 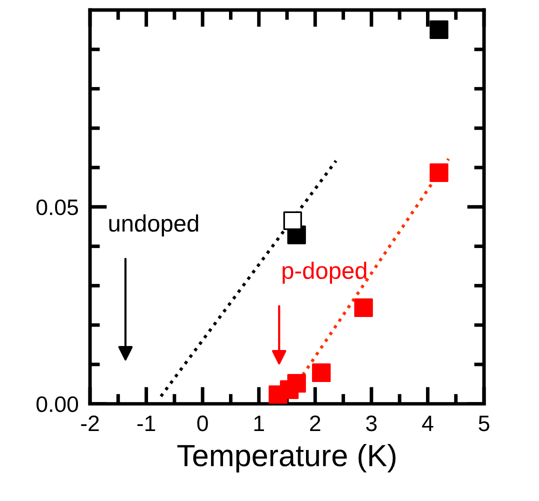 I want to click on y-tick-label: 0.05, so click(x=57, y=207).